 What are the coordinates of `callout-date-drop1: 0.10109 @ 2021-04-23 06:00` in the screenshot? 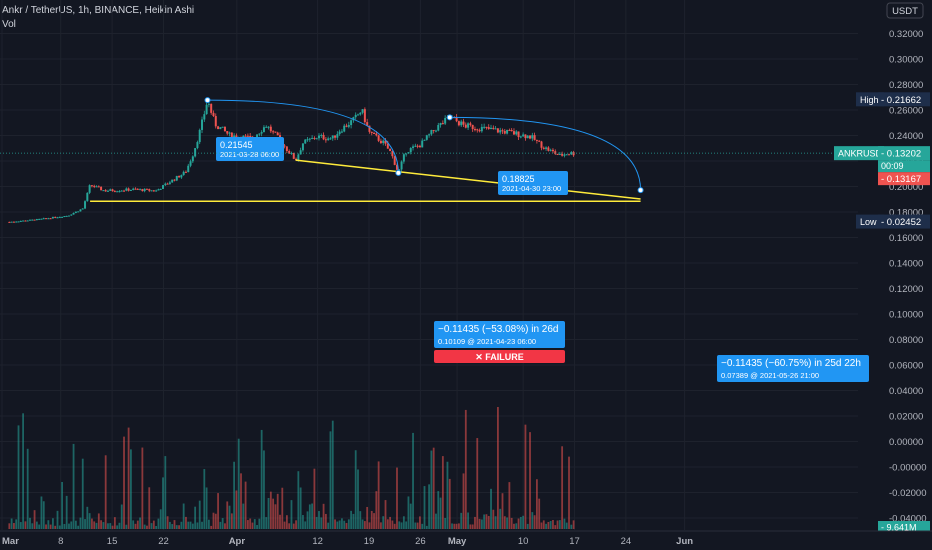 It's located at (487, 341).